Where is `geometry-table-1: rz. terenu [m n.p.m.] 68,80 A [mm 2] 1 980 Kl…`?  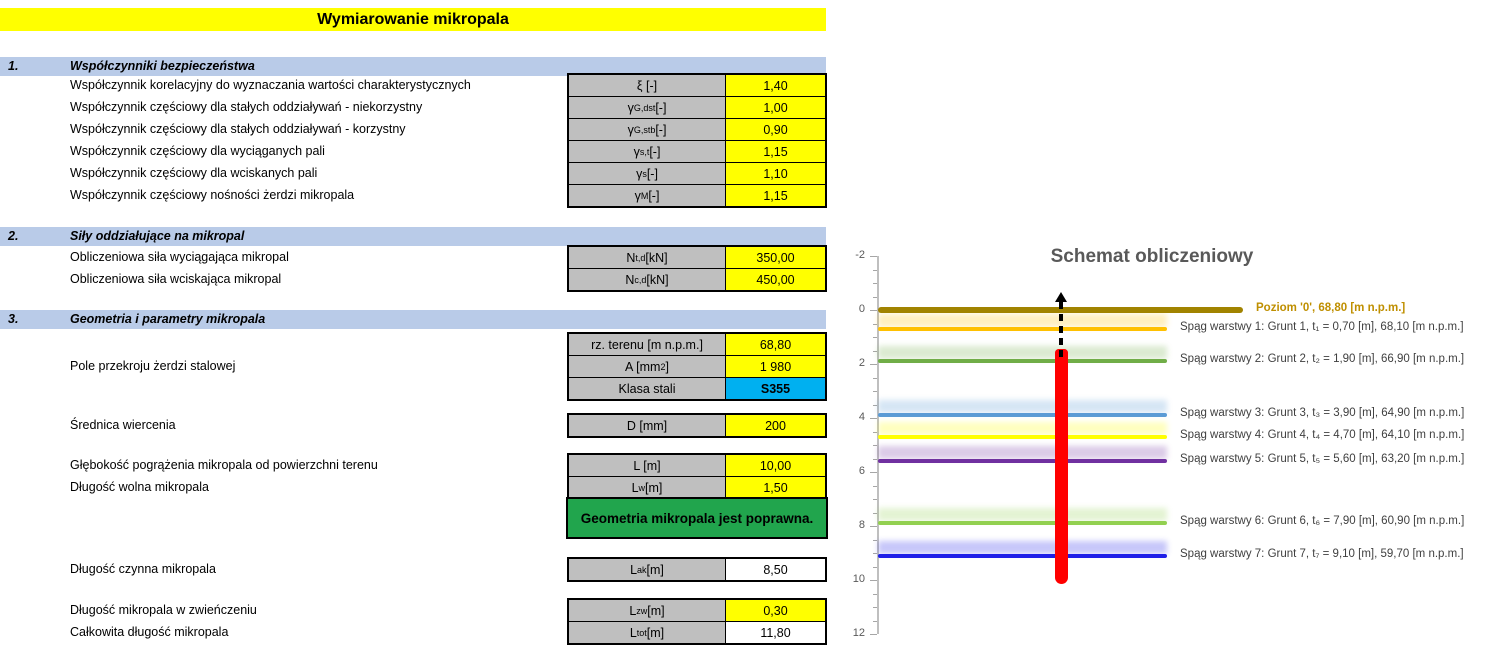
geometry-table-1: rz. terenu [m n.p.m.] 68,80 A [mm 2] 1 980 Kl… is located at coordinates (697, 366).